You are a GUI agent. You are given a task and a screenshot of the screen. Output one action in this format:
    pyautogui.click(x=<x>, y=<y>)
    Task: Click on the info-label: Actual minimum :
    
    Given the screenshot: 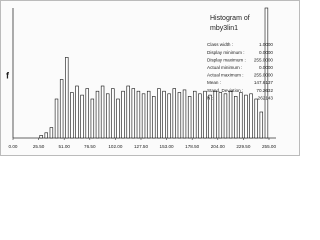 What is the action you would take?
    pyautogui.click(x=224, y=67)
    